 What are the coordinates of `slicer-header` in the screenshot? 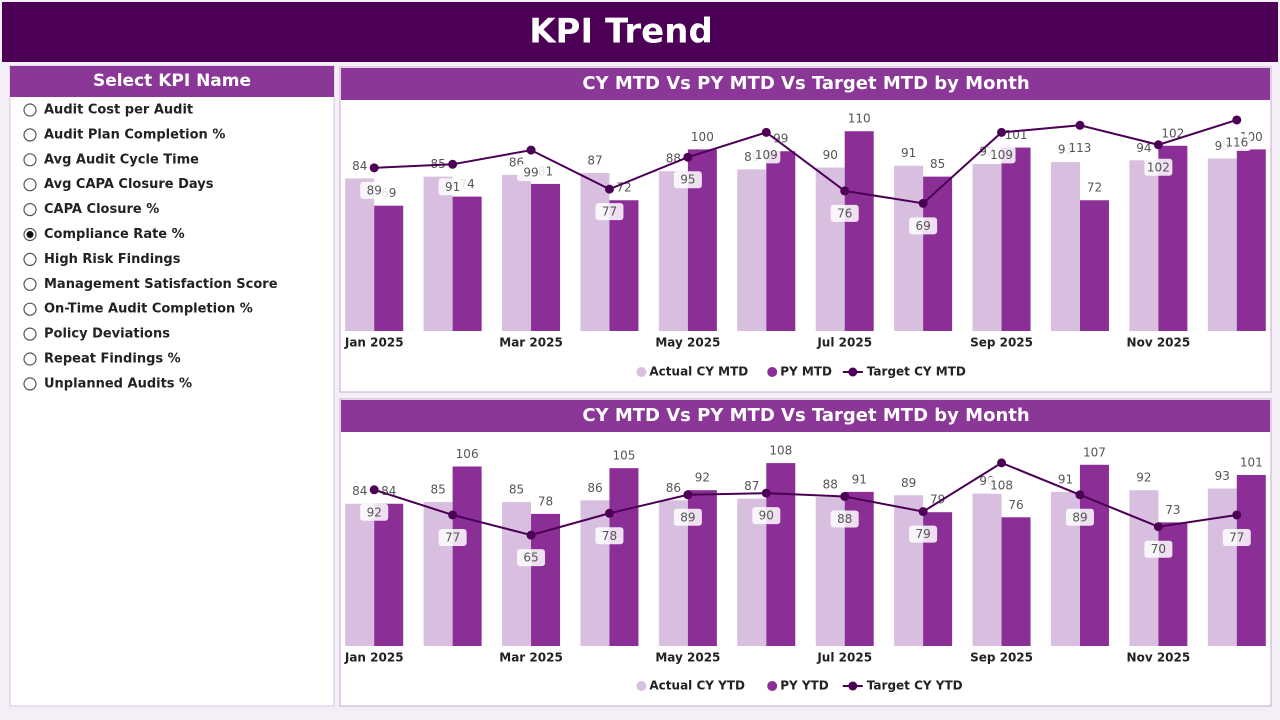 It's located at (172, 81).